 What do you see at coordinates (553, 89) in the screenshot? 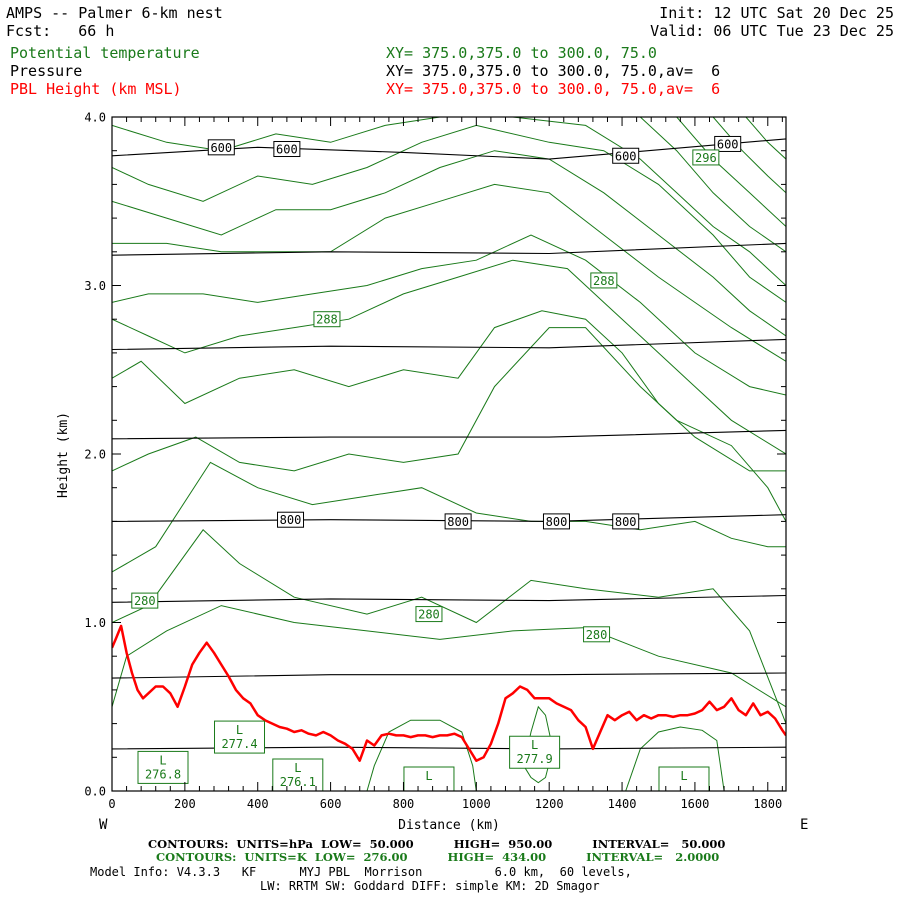
I see `field-xy-pbl: XY= 375.0,375.0 to 300.0, 75.0,av= 6` at bounding box center [553, 89].